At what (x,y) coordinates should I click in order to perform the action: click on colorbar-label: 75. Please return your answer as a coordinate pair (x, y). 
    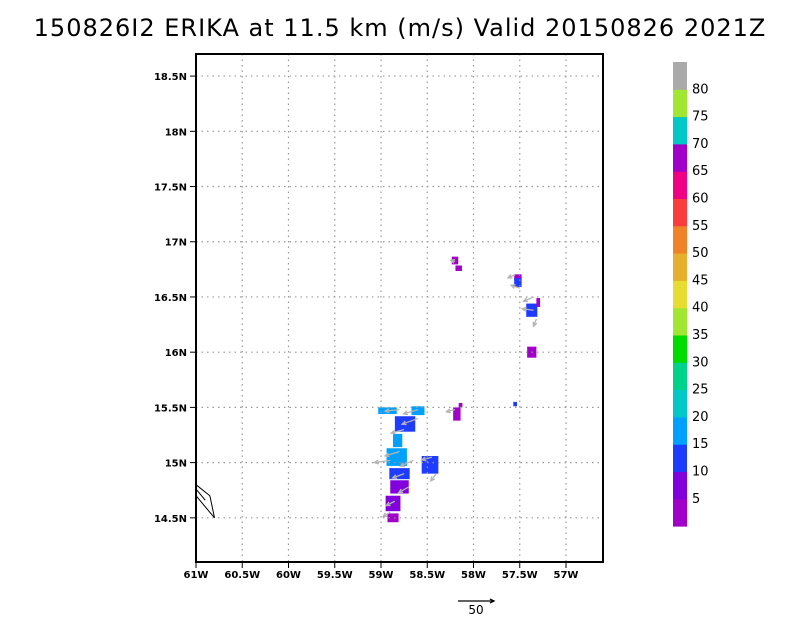
    Looking at the image, I should click on (700, 117).